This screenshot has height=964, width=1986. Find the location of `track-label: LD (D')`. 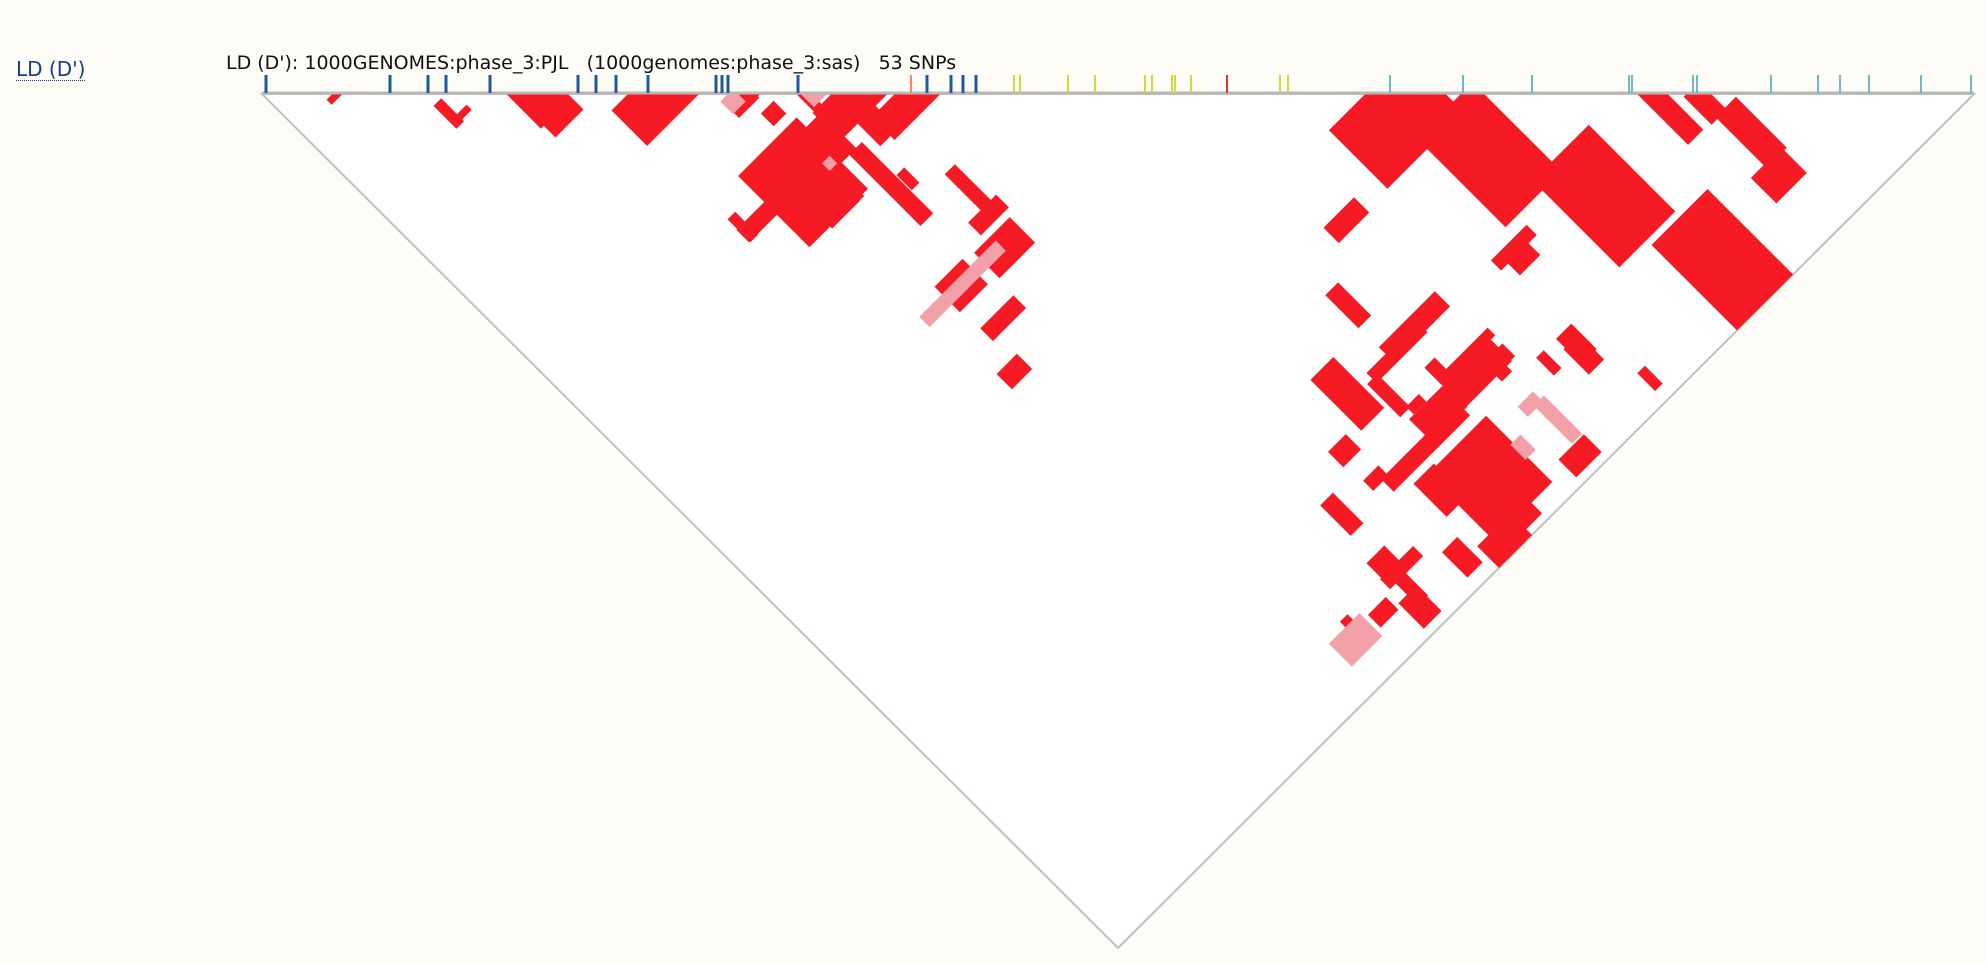

track-label: LD (D') is located at coordinates (51, 69).